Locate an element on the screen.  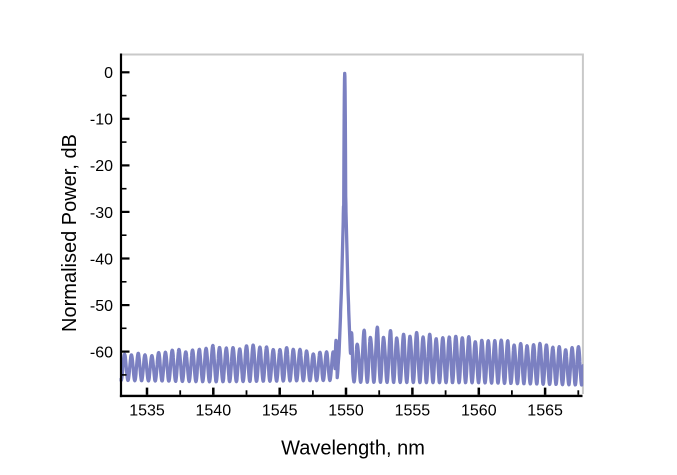
svg-text: 1555 is located at coordinates (413, 411).